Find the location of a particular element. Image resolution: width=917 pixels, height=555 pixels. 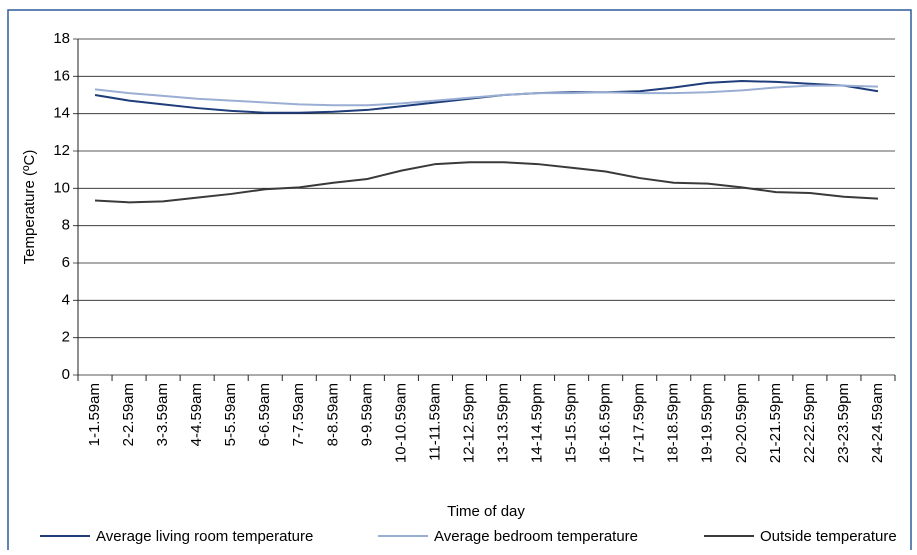

legend-label: Average bedroom temperature is located at coordinates (536, 536).